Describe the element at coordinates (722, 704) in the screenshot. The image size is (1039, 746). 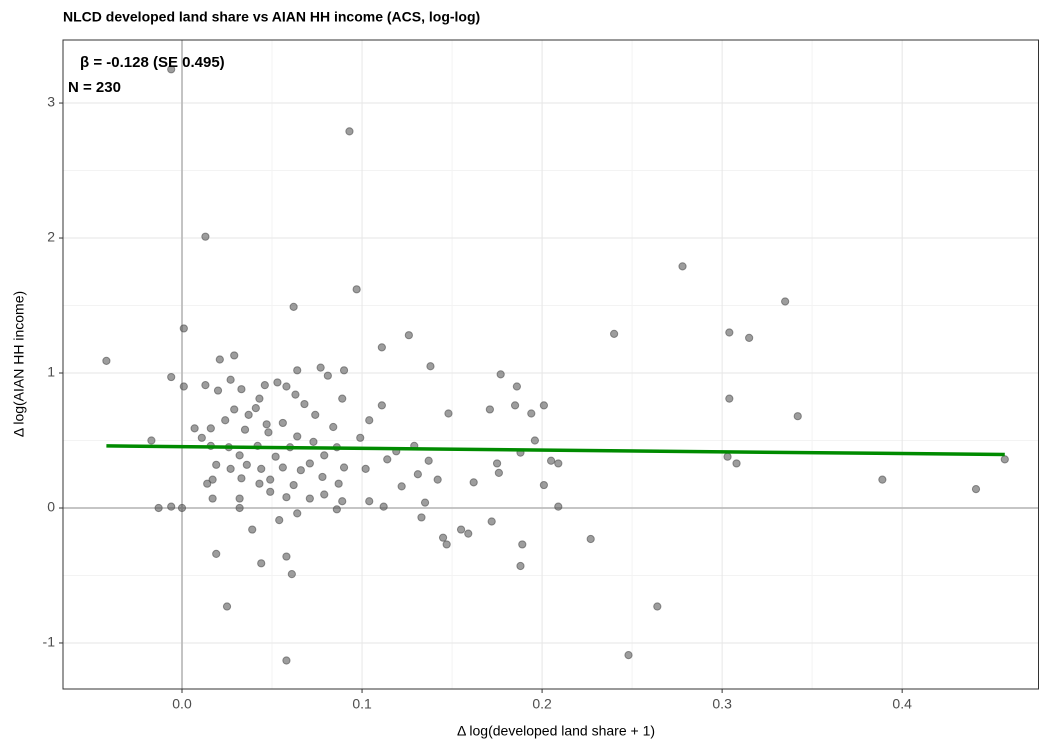
I see `x-tick-label: 0.3` at that location.